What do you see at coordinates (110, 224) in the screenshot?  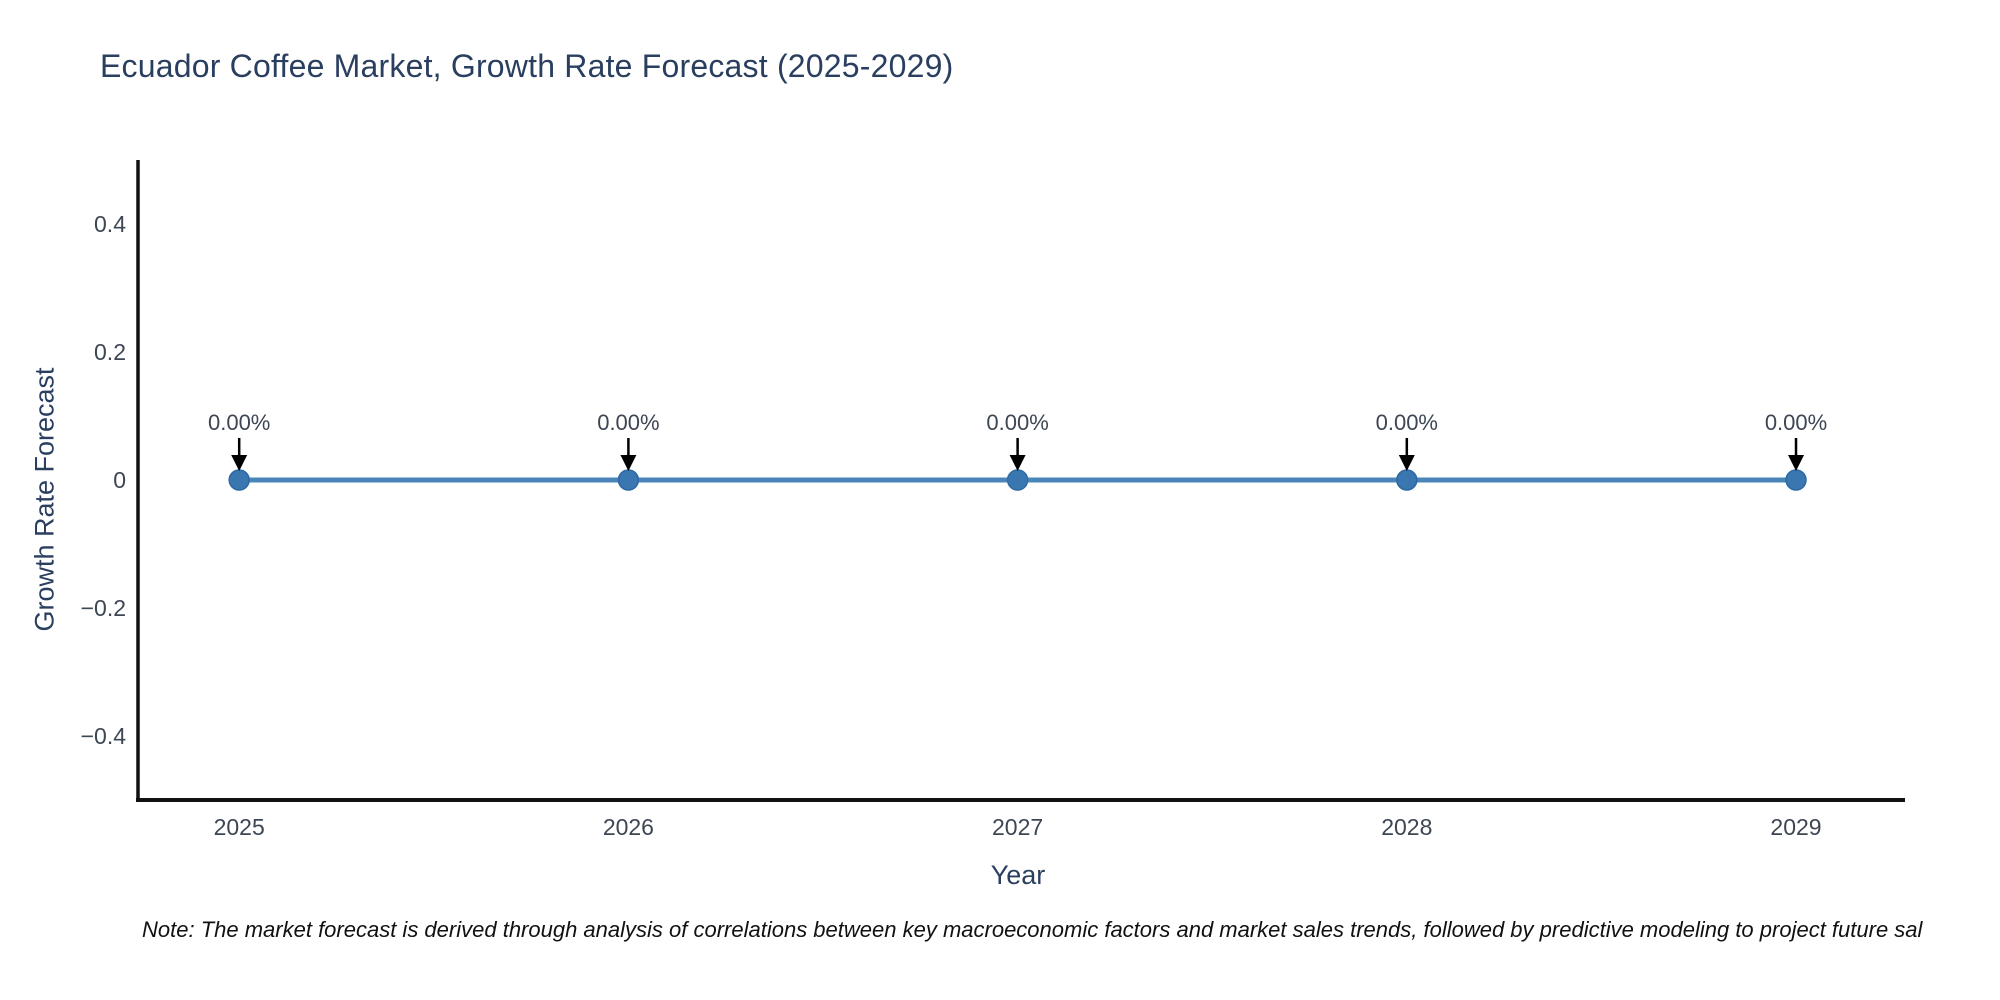 I see `y-tick-label: 0.4` at bounding box center [110, 224].